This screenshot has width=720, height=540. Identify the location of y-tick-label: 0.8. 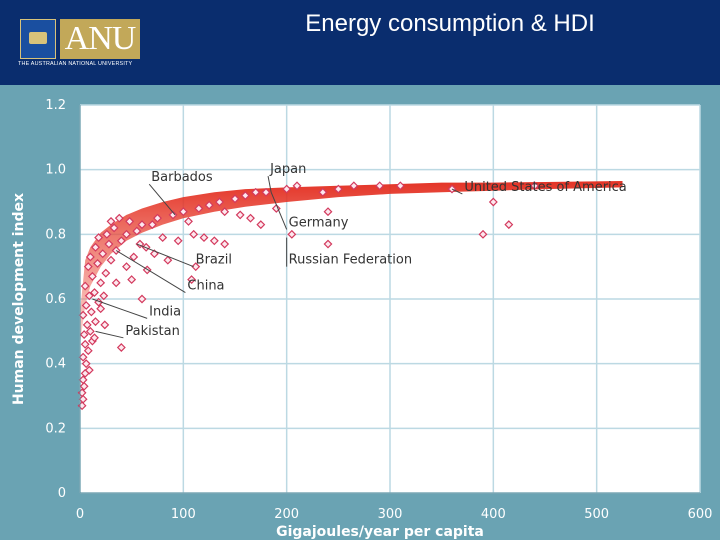
(55, 234).